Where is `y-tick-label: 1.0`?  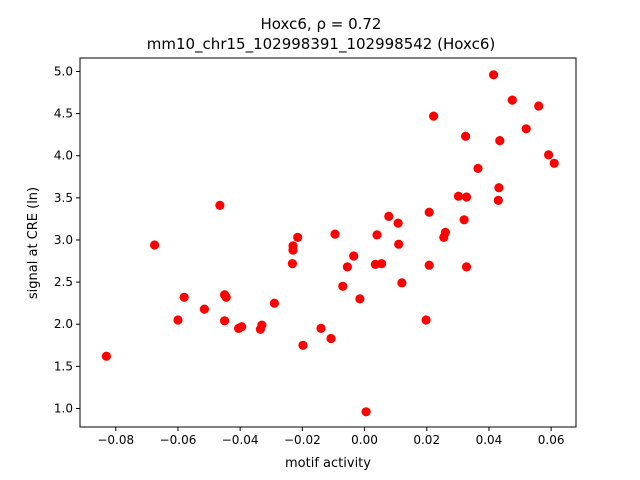
y-tick-label: 1.0 is located at coordinates (63, 408).